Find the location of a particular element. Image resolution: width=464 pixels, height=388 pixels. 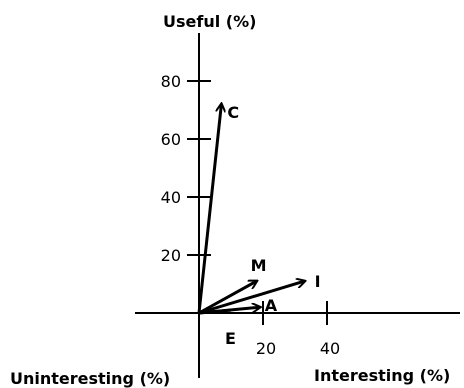

vector-m is located at coordinates (227, 298).